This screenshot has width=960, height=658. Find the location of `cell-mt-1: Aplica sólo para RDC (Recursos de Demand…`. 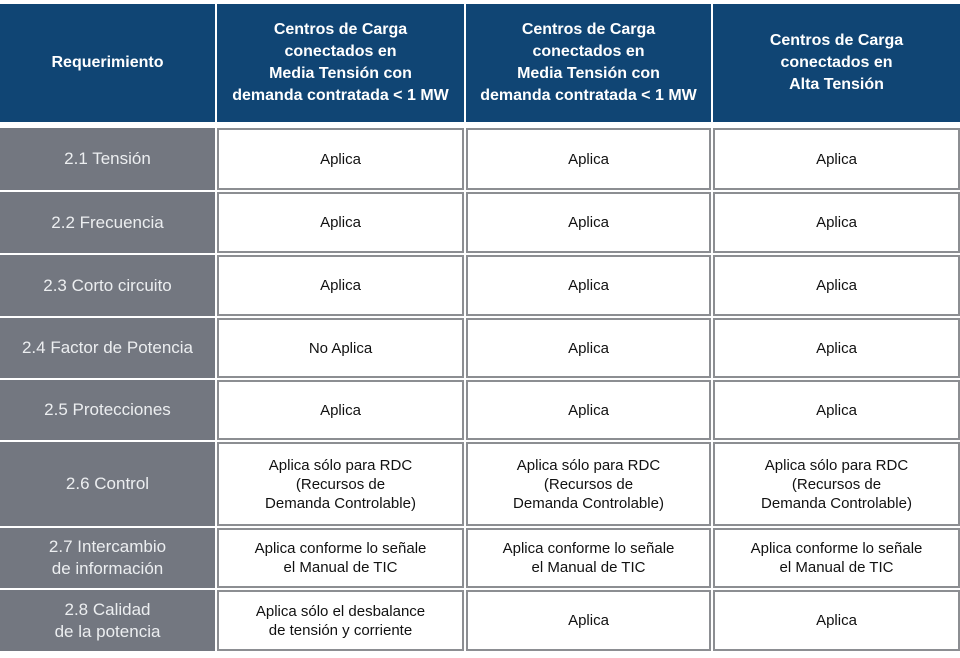

cell-mt-1: Aplica sólo para RDC (Recursos de Demand… is located at coordinates (340, 484).